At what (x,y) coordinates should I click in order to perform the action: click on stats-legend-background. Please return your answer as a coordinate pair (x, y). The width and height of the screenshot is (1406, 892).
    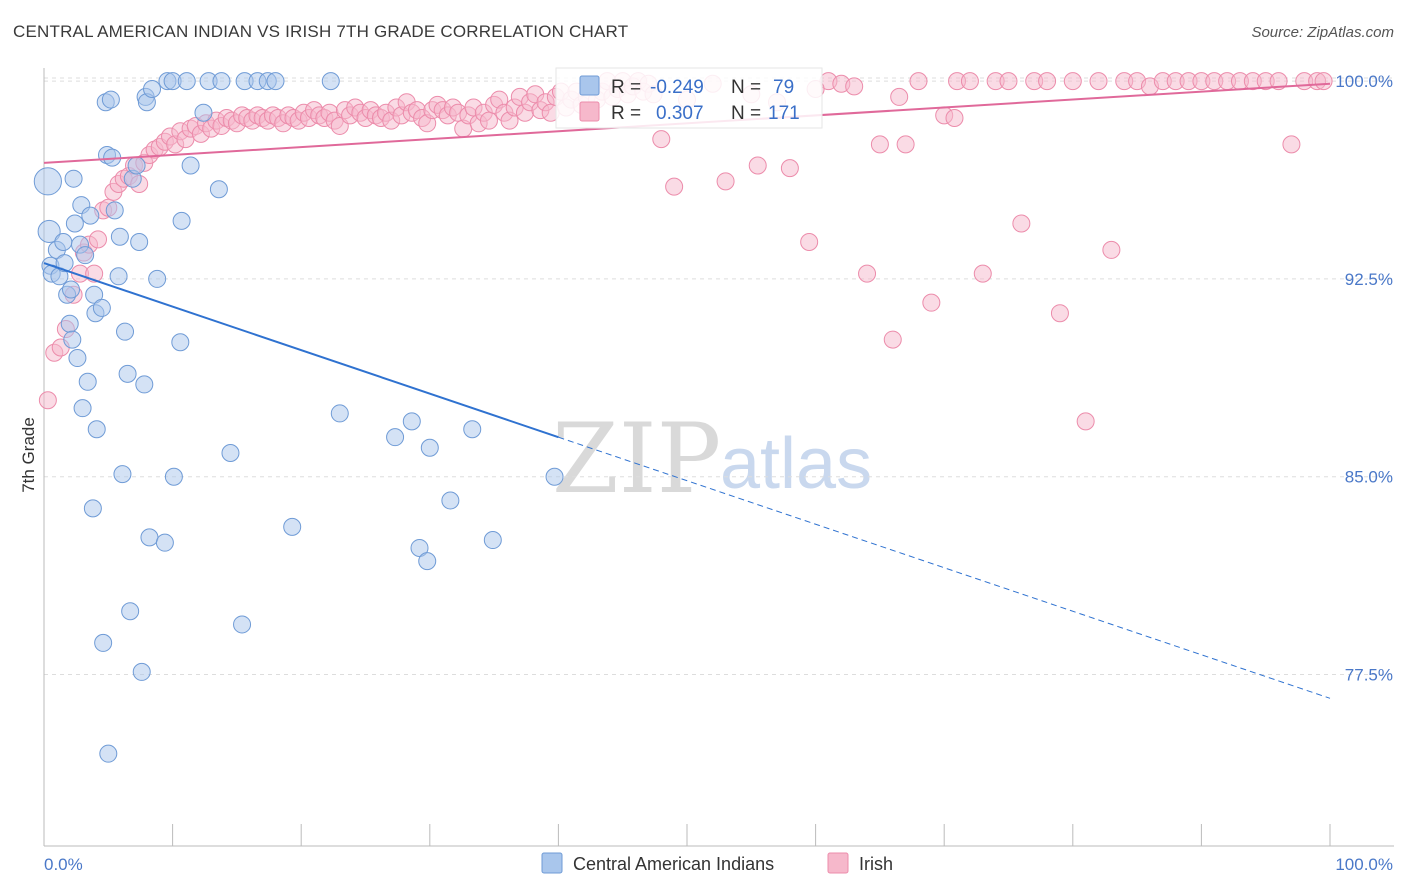
    Looking at the image, I should click on (689, 98).